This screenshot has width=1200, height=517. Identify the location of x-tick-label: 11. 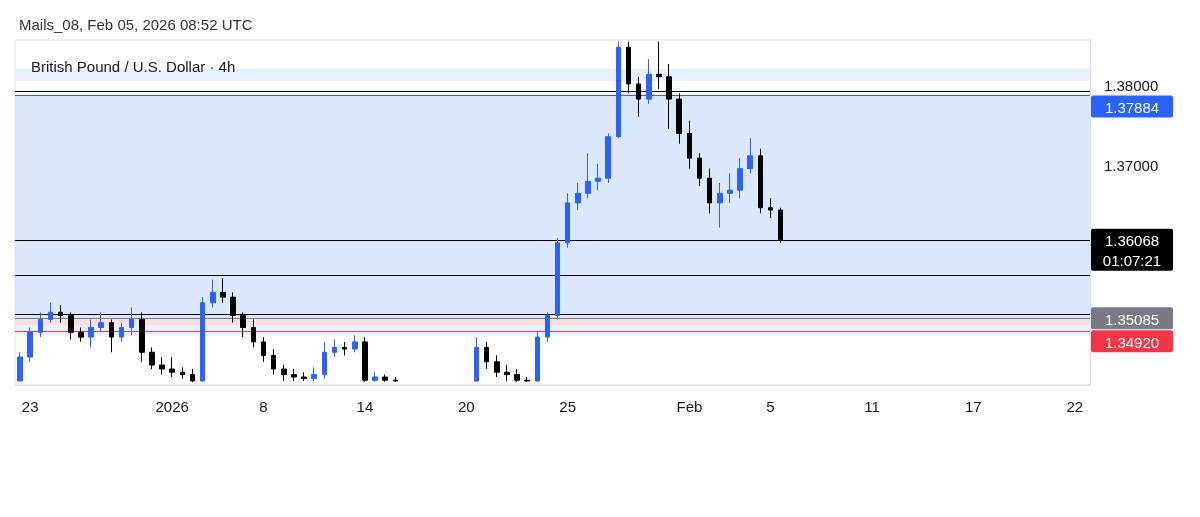
(872, 406).